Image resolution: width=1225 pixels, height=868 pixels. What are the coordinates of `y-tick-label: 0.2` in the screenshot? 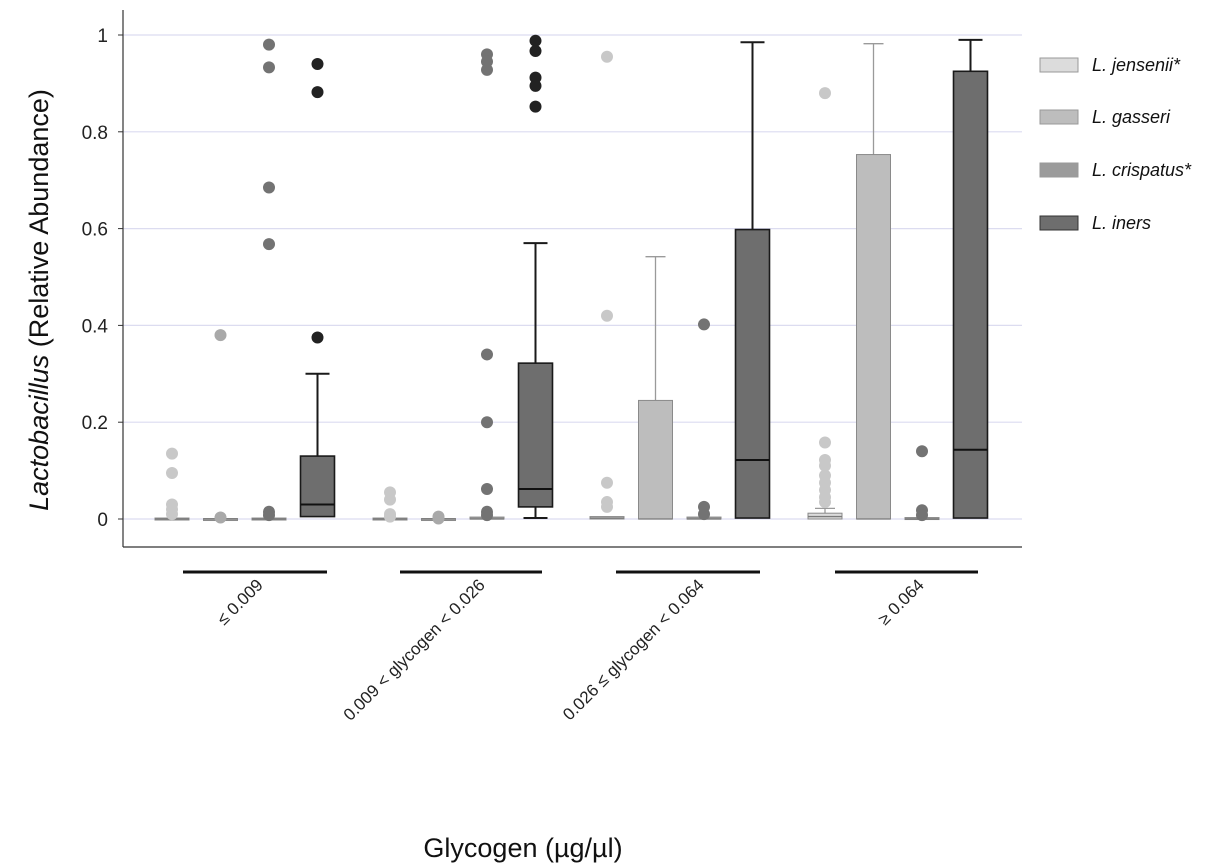 It's located at (95, 423).